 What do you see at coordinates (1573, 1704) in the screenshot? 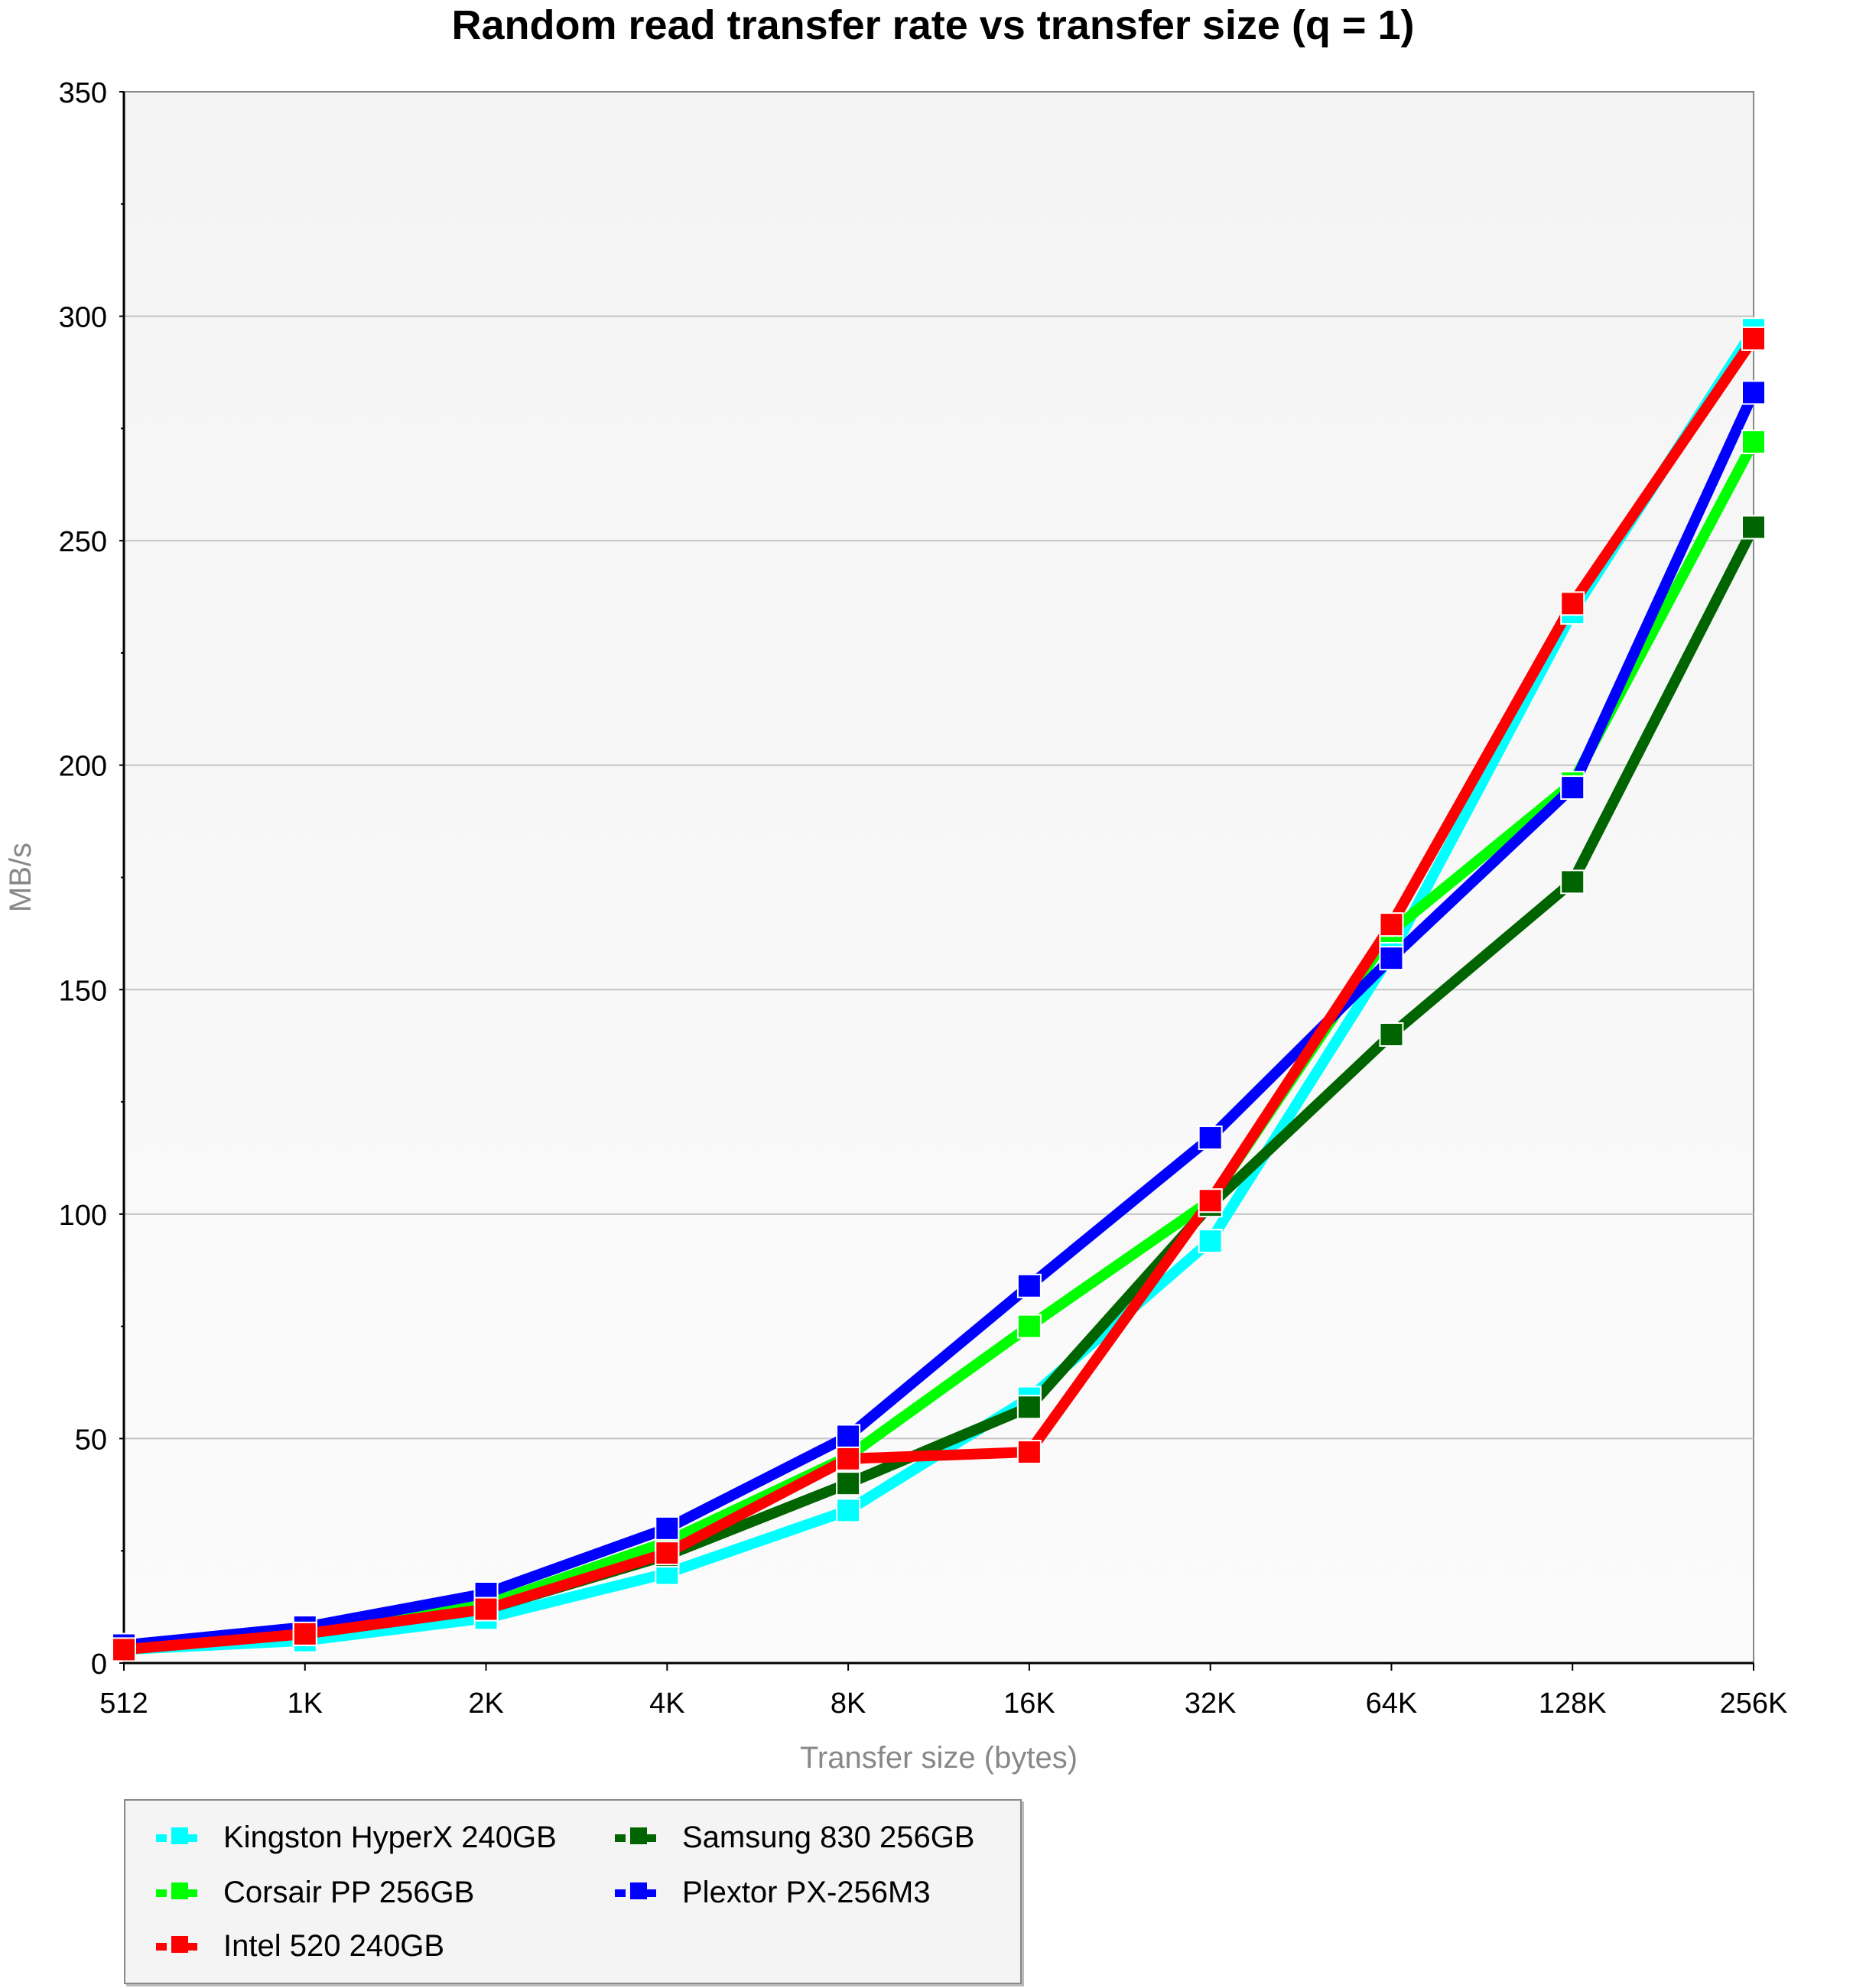
I see `x-tick-label: 128K` at bounding box center [1573, 1704].